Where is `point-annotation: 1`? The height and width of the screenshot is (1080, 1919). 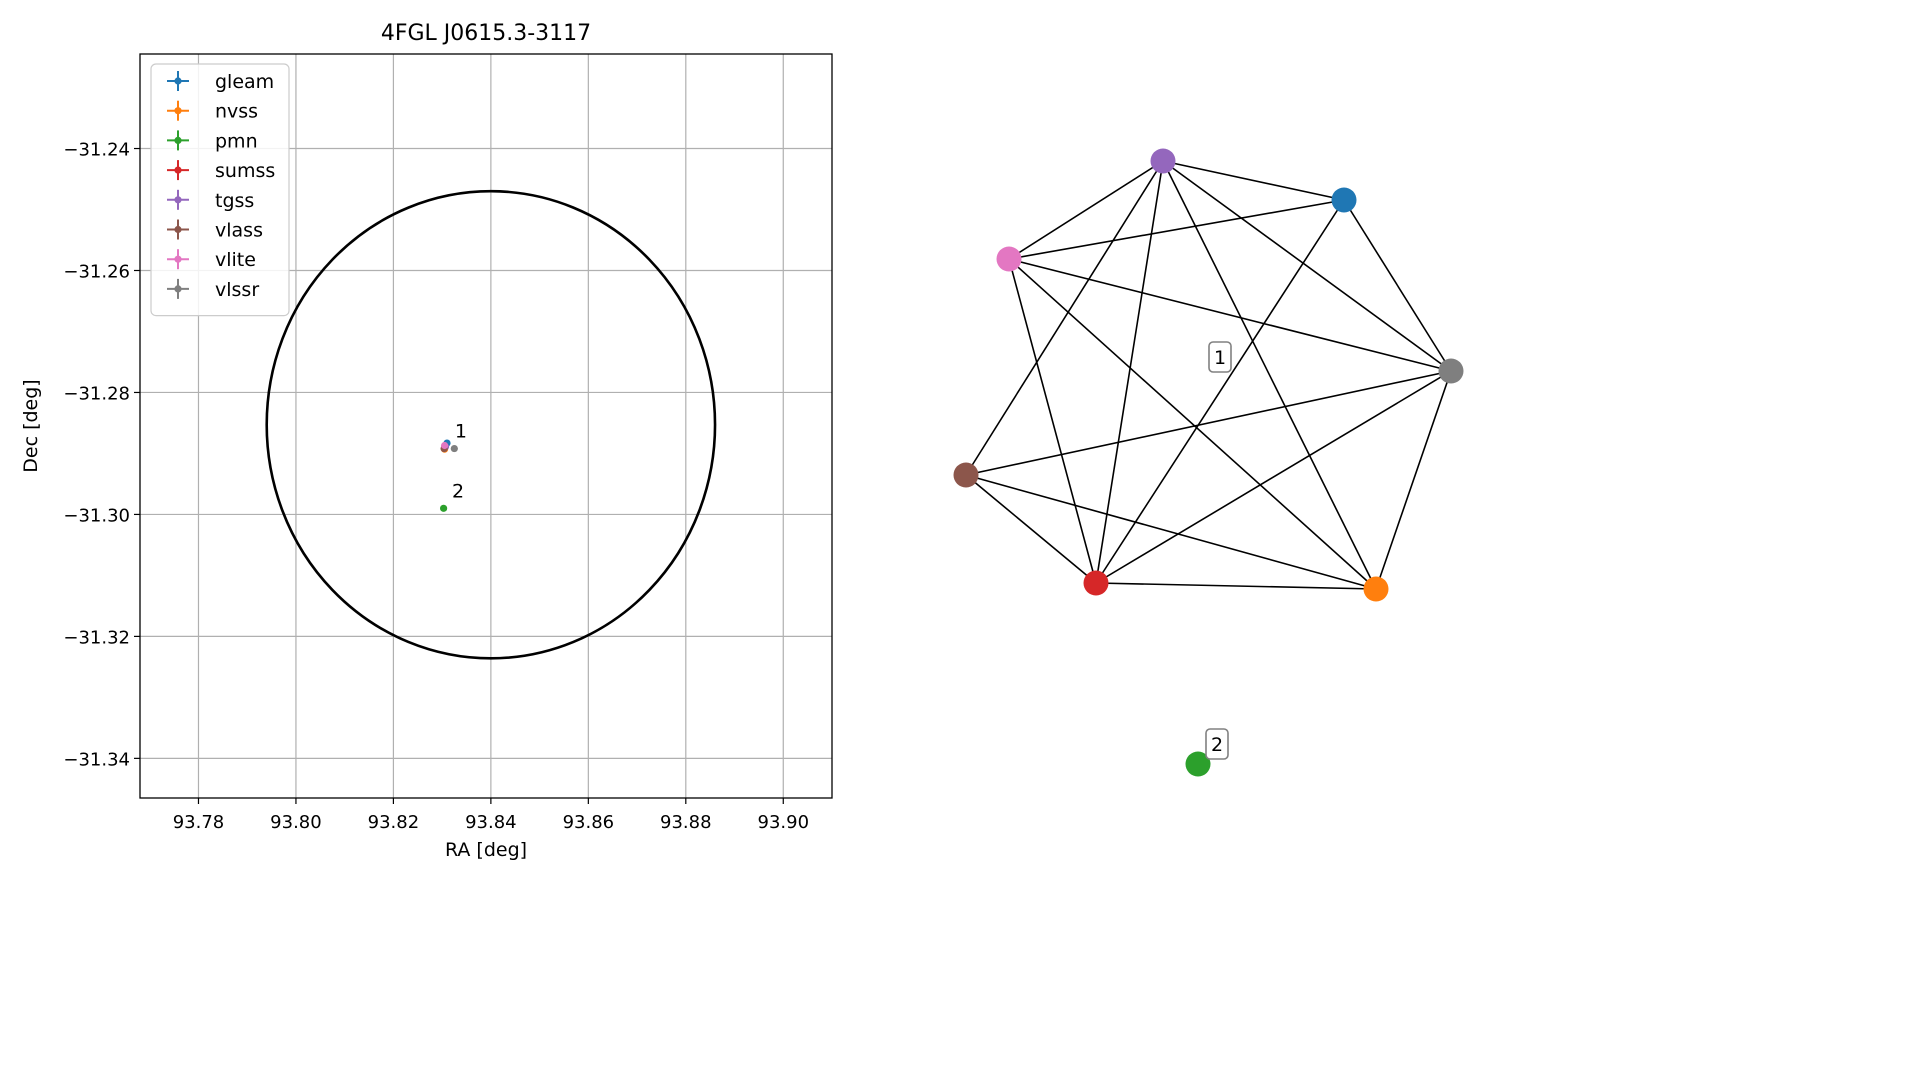
point-annotation: 1 is located at coordinates (461, 432).